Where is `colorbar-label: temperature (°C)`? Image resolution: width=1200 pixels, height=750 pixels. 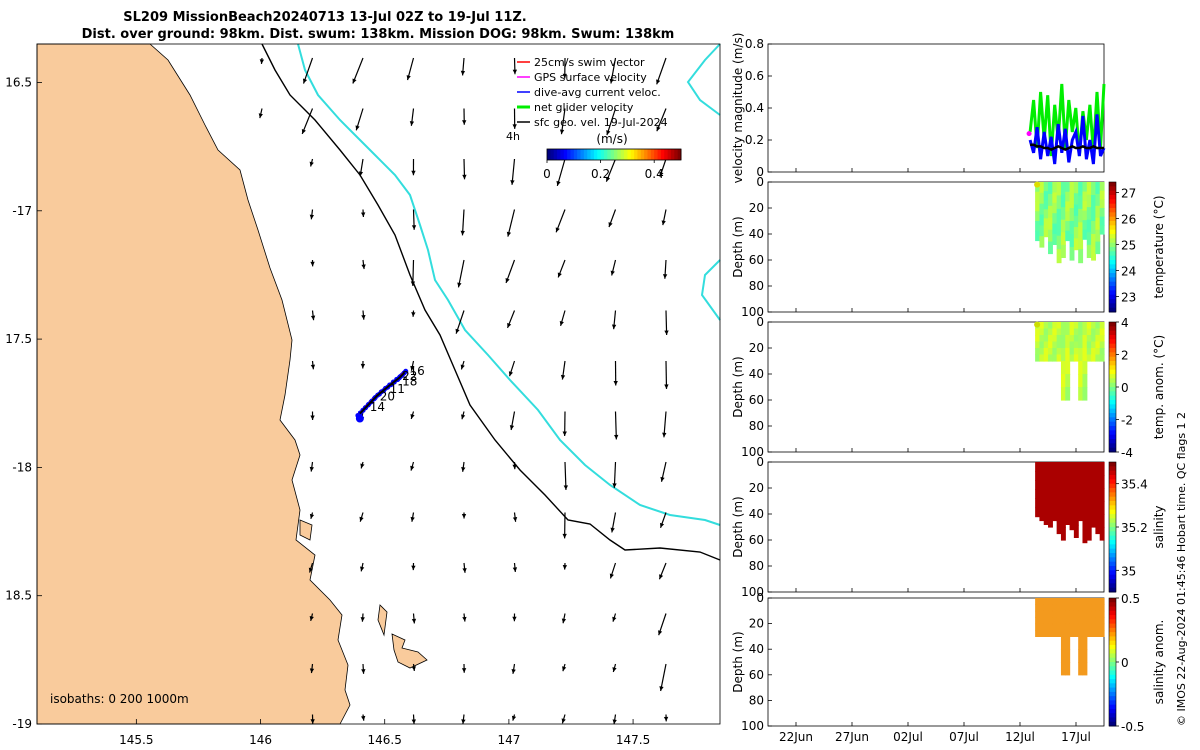
colorbar-label: temperature (°C) is located at coordinates (1159, 247).